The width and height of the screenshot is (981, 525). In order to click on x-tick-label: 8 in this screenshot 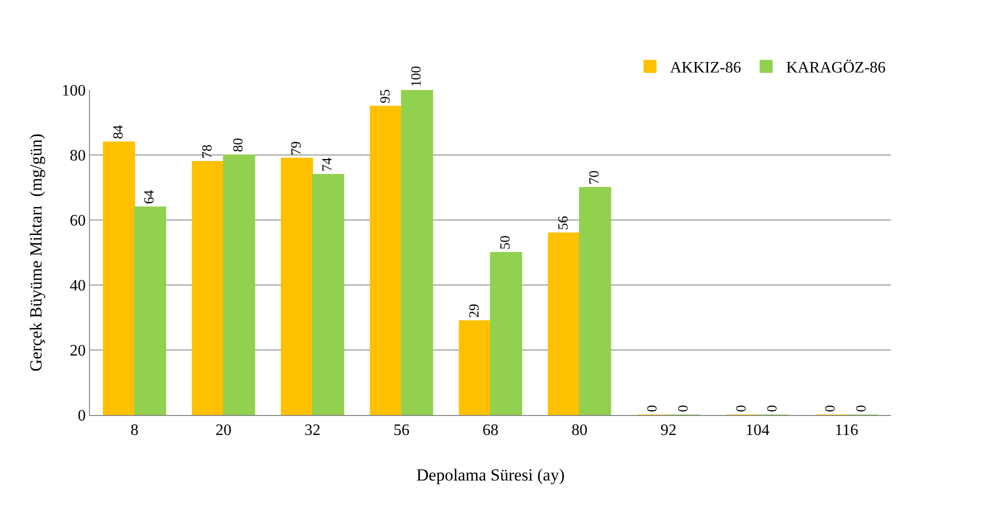, I will do `click(134, 431)`.